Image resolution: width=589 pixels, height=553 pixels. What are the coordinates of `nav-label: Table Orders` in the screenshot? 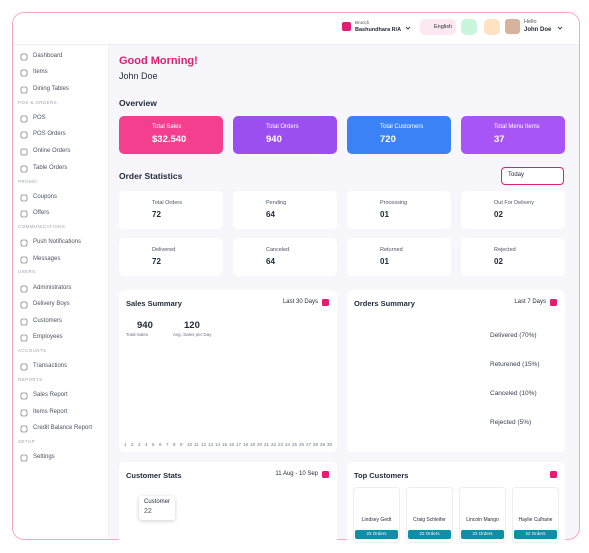 It's located at (50, 168).